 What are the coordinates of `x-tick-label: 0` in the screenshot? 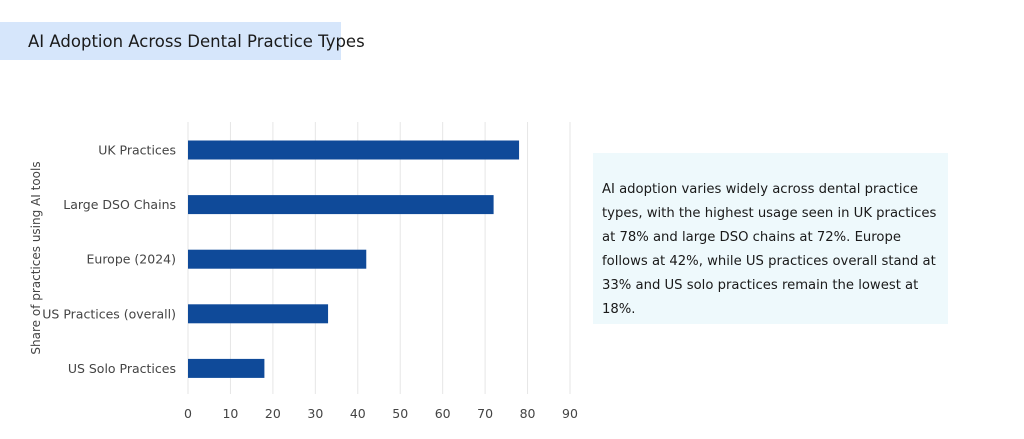 It's located at (188, 413).